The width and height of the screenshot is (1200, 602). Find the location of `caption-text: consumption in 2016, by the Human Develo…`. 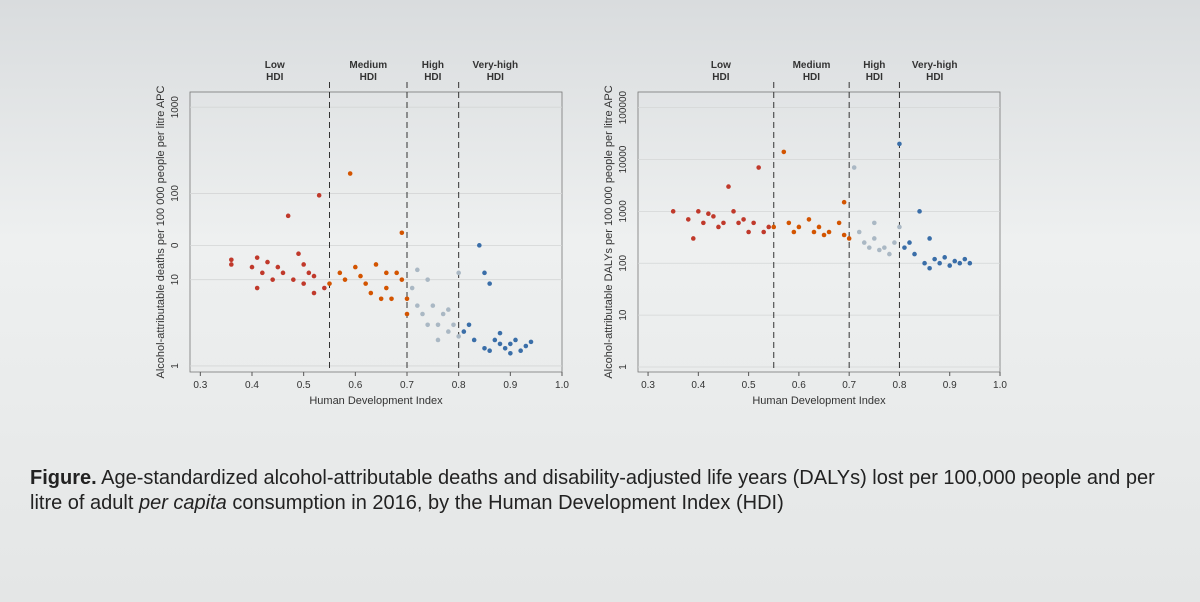

caption-text: consumption in 2016, by the Human Develo… is located at coordinates (505, 503).